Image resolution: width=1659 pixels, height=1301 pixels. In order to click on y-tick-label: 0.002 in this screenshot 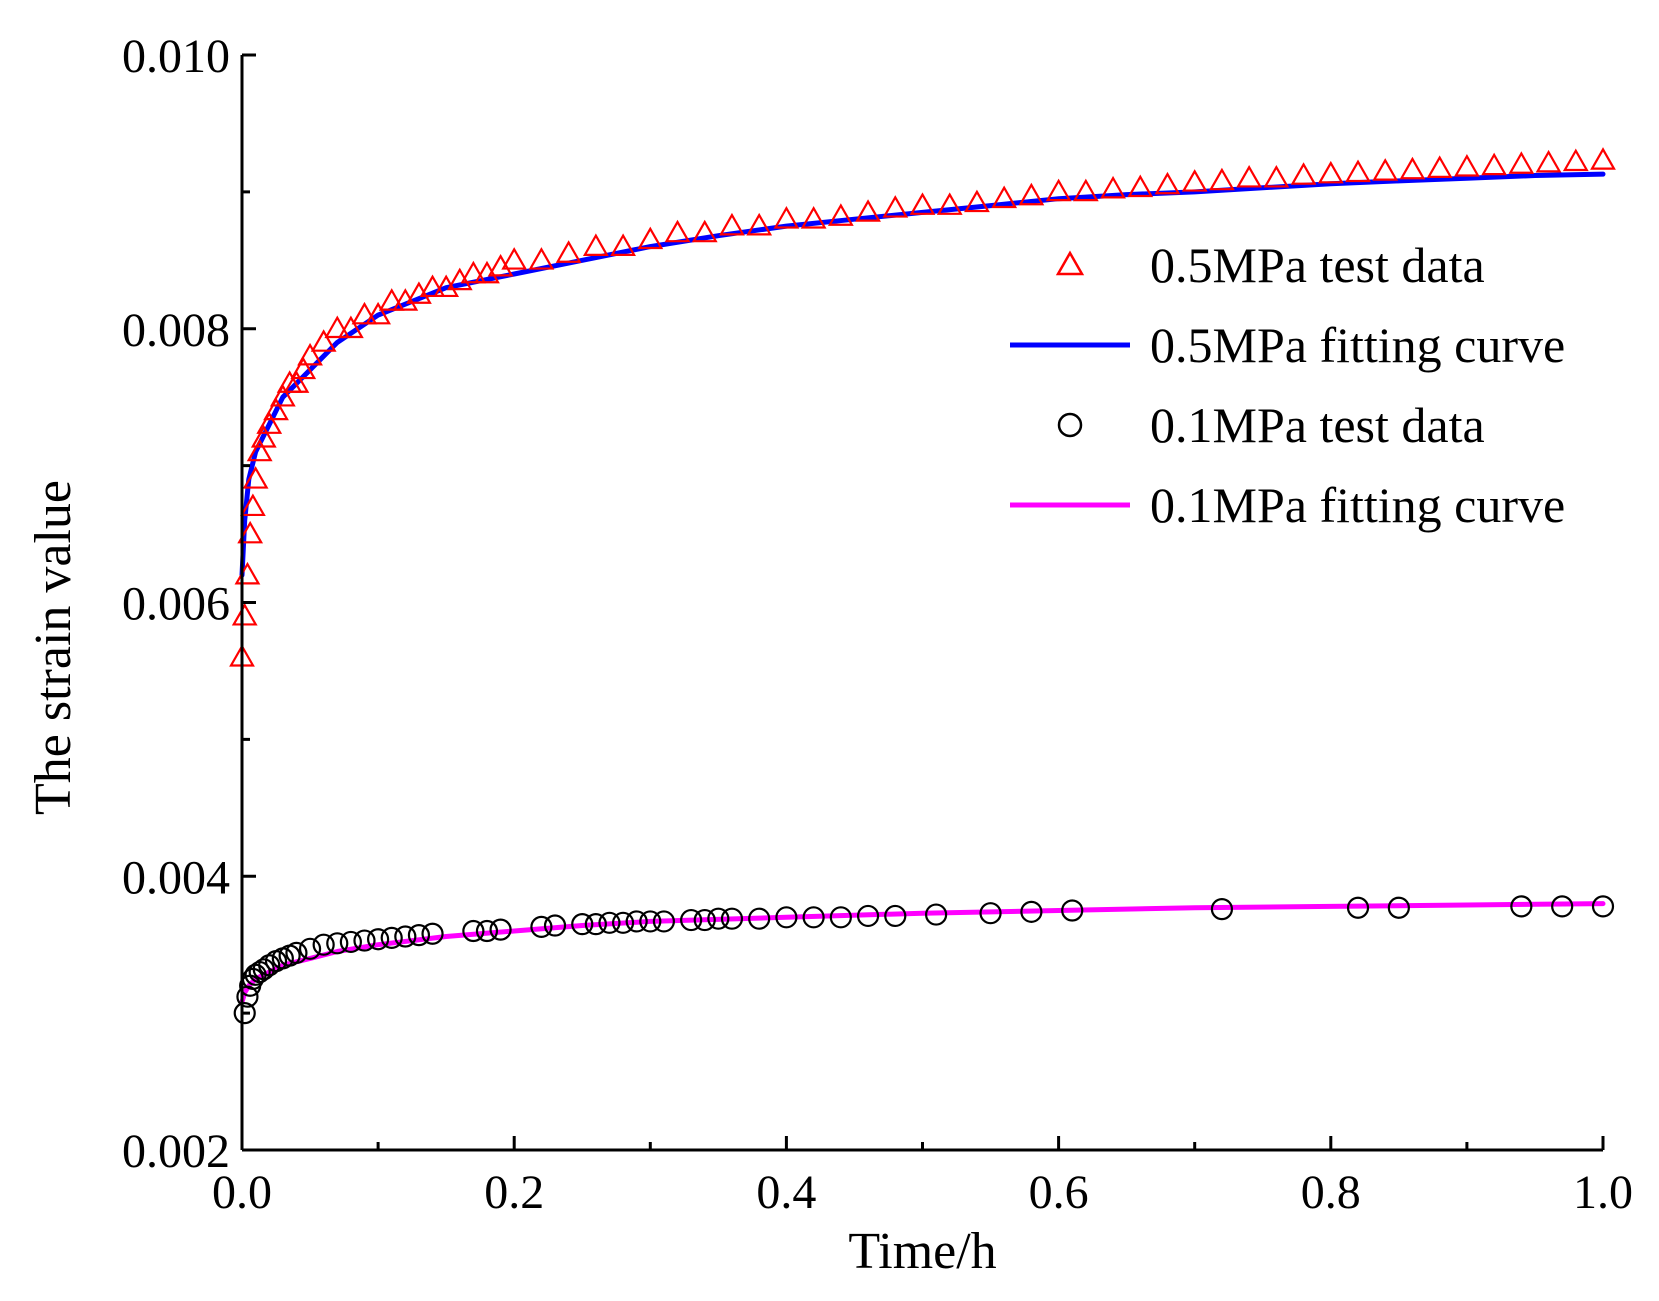, I will do `click(176, 1151)`.